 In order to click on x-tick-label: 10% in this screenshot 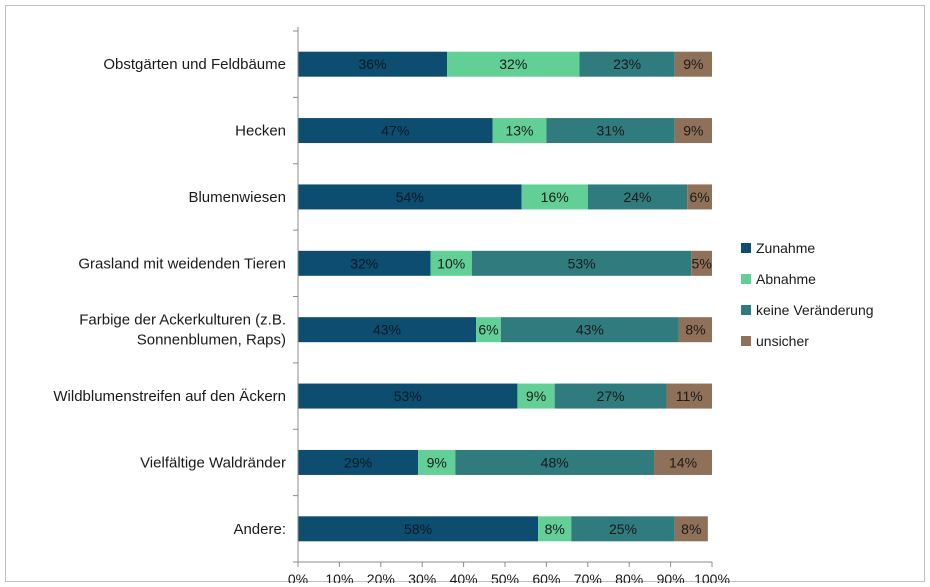, I will do `click(339, 577)`.